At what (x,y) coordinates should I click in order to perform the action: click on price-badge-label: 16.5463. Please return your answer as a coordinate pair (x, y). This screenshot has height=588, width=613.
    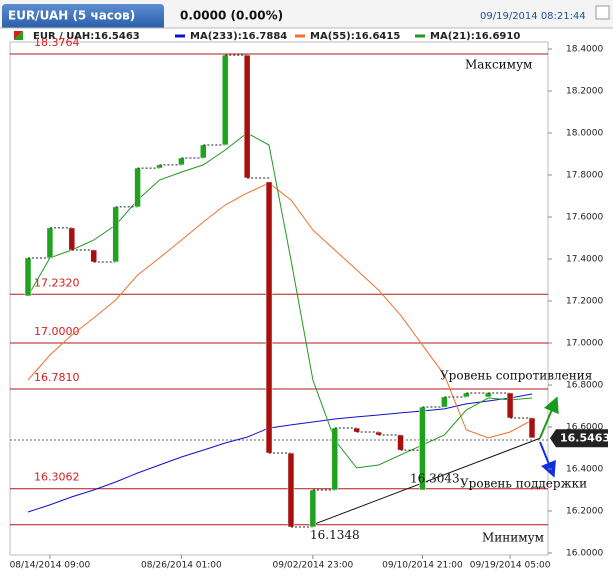
    Looking at the image, I should click on (585, 437).